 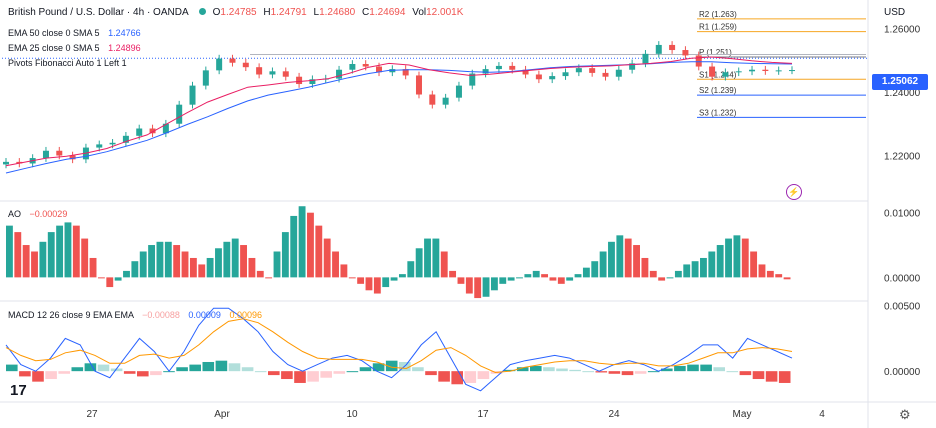 What do you see at coordinates (794, 192) in the screenshot?
I see `lightning-icon: ⚡` at bounding box center [794, 192].